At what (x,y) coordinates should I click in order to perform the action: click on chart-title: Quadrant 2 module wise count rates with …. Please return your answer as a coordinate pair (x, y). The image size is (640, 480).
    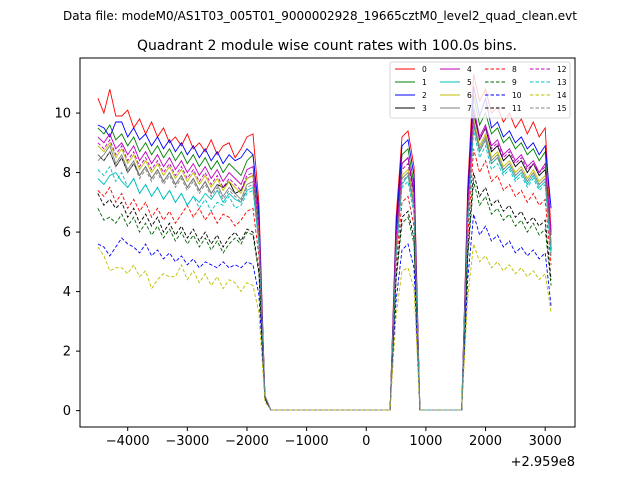
    Looking at the image, I should click on (327, 46).